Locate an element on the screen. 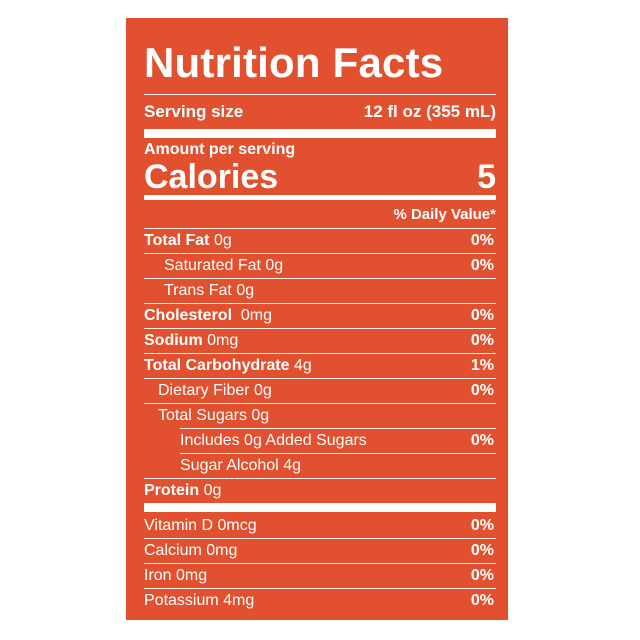  daily-value-header: % Daily Value* is located at coordinates (320, 214).